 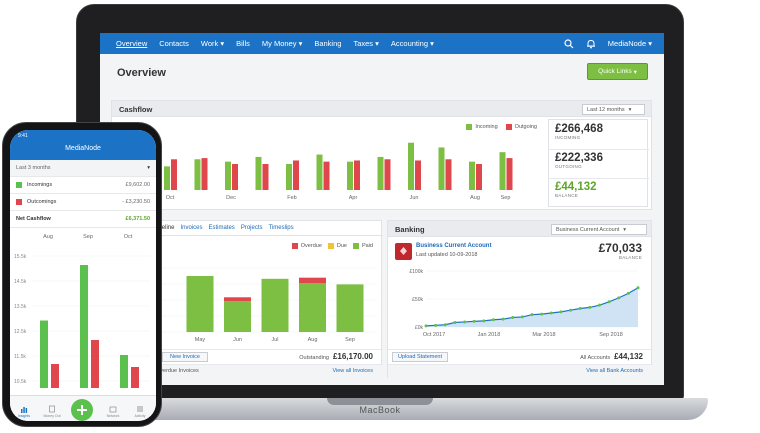 I want to click on legend-incoming-label: Incoming, so click(x=486, y=127).